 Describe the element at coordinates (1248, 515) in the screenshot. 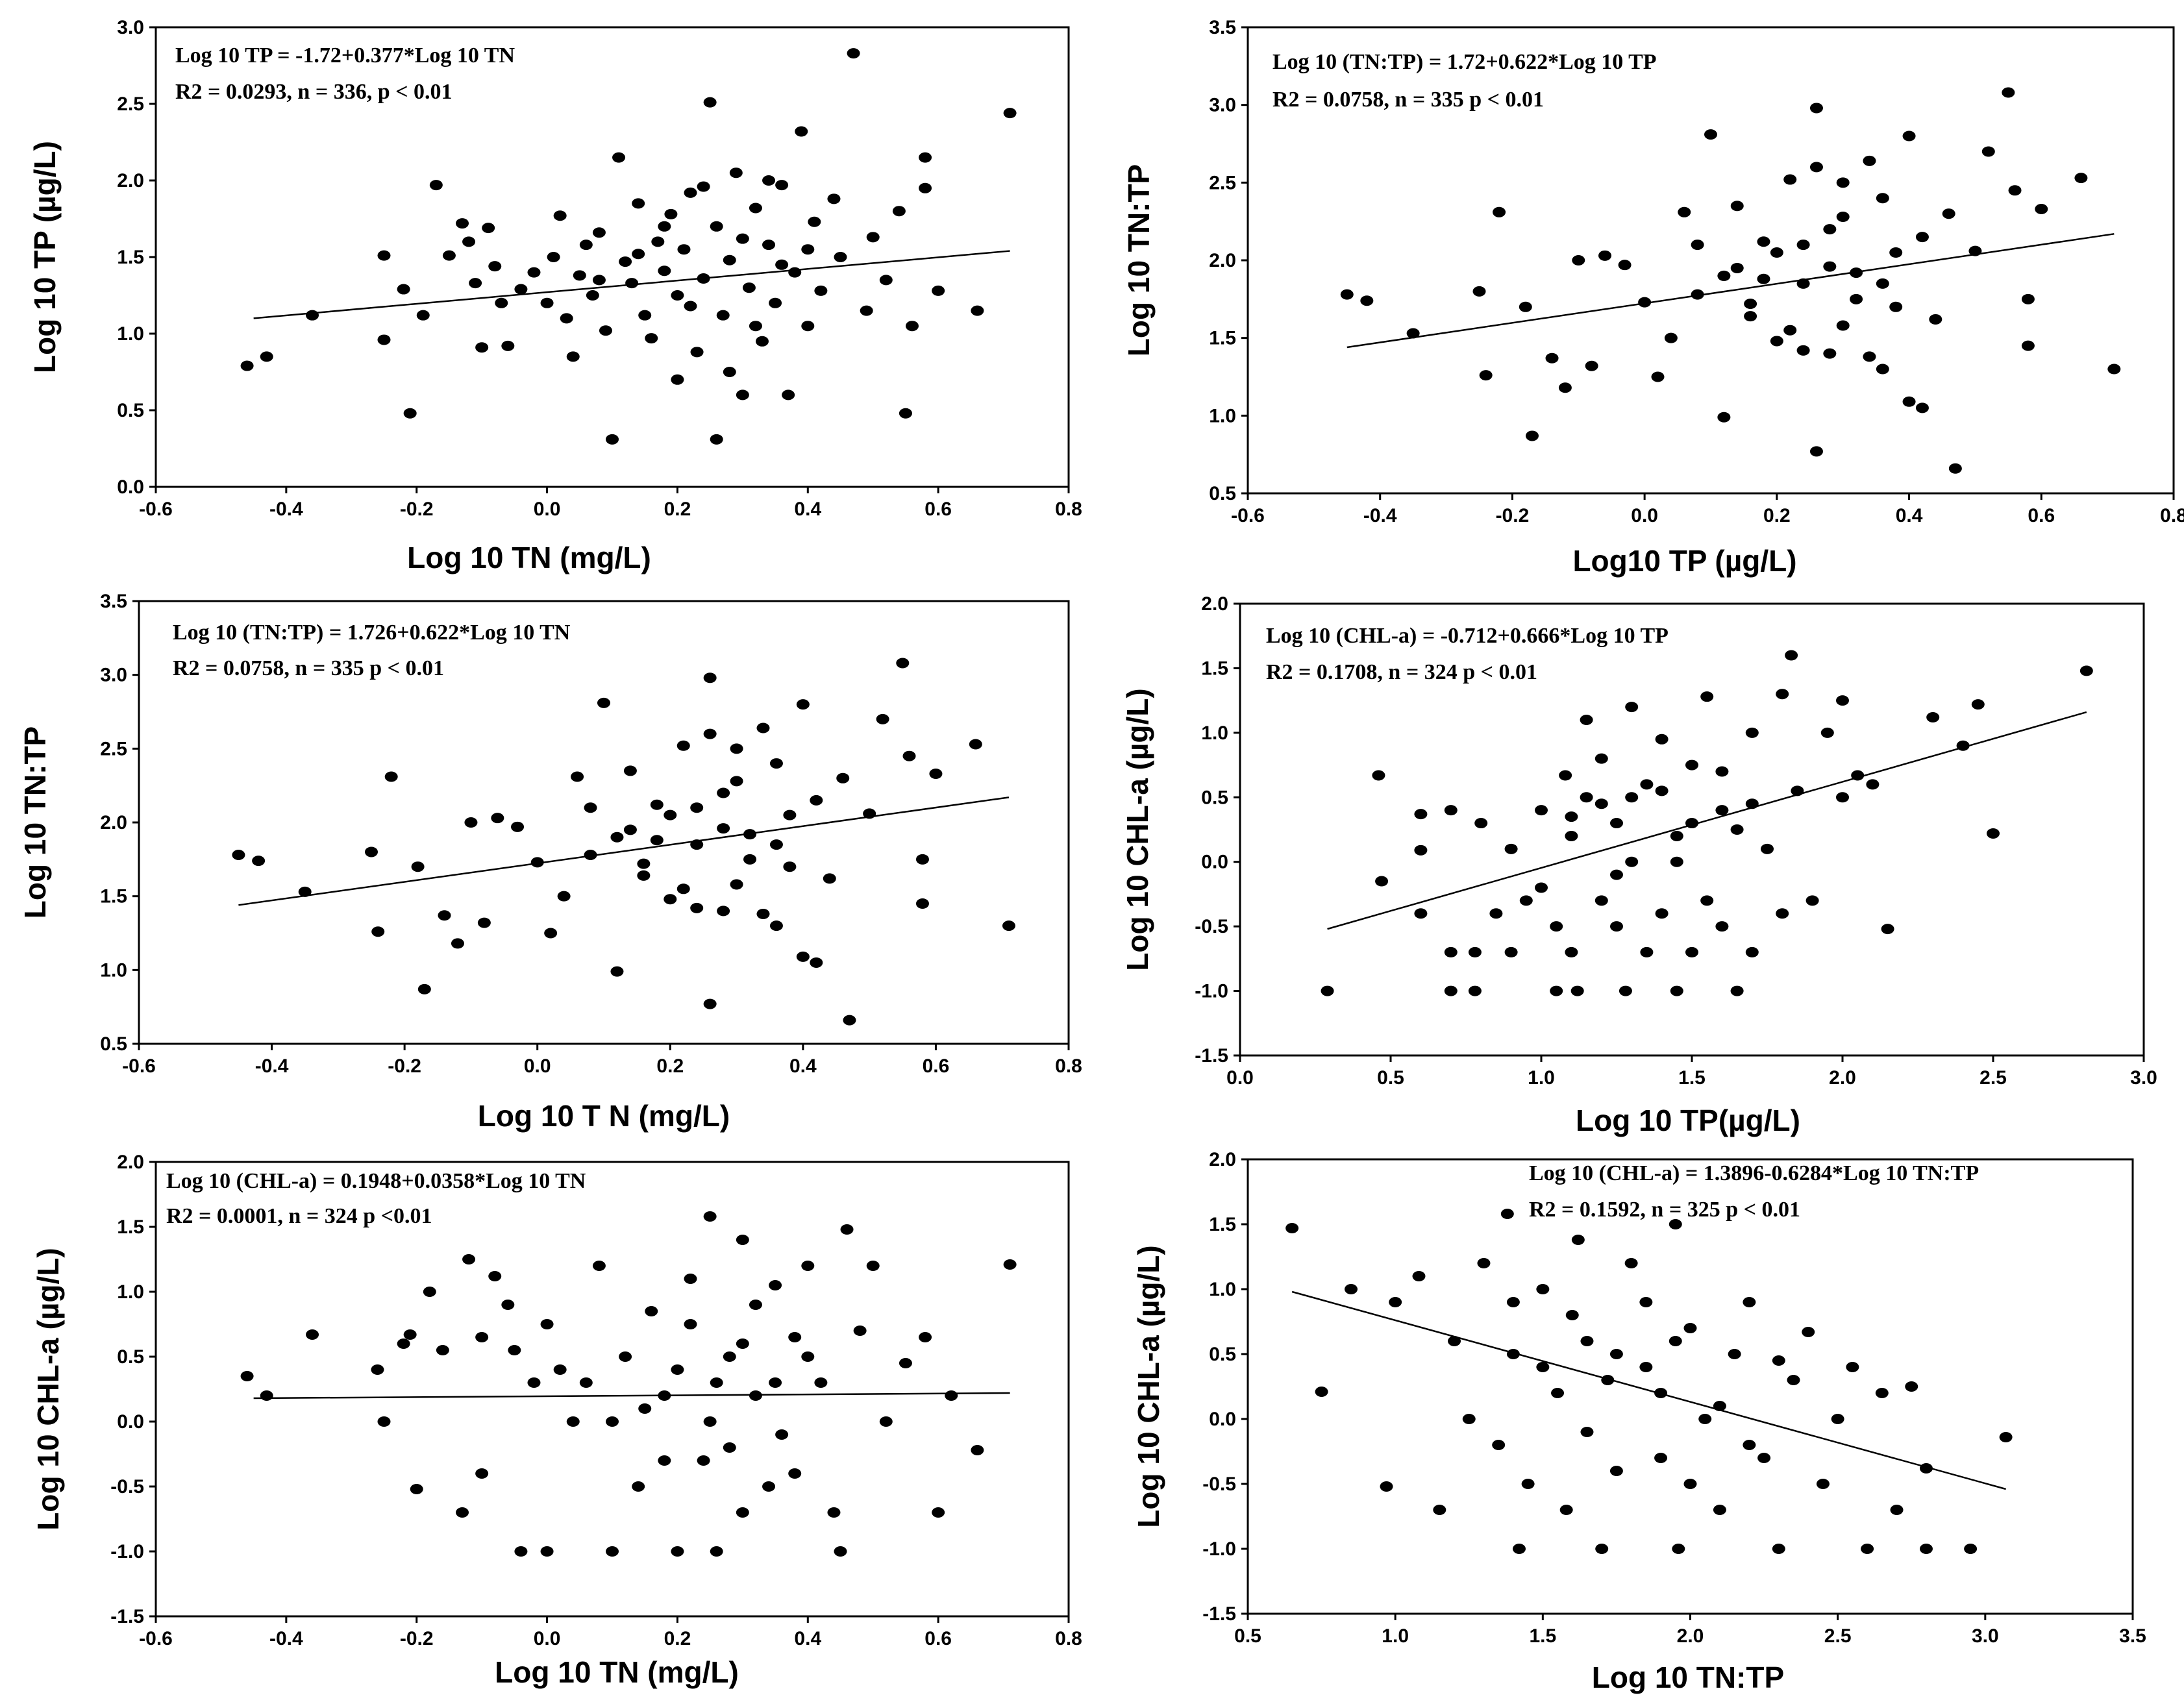

I see `x-tick-label: -0.6` at that location.